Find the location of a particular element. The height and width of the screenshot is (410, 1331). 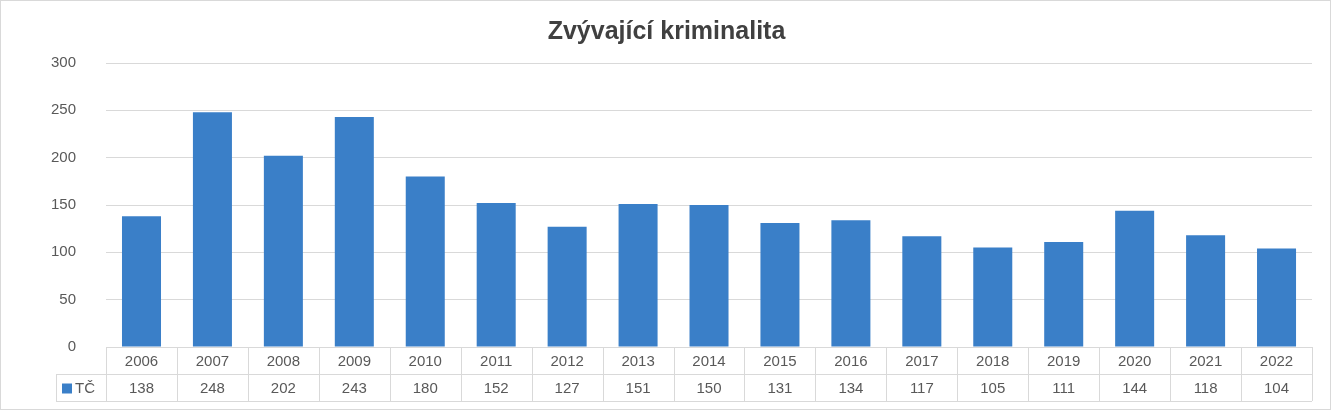

x-tick-label: 2009 is located at coordinates (354, 360).